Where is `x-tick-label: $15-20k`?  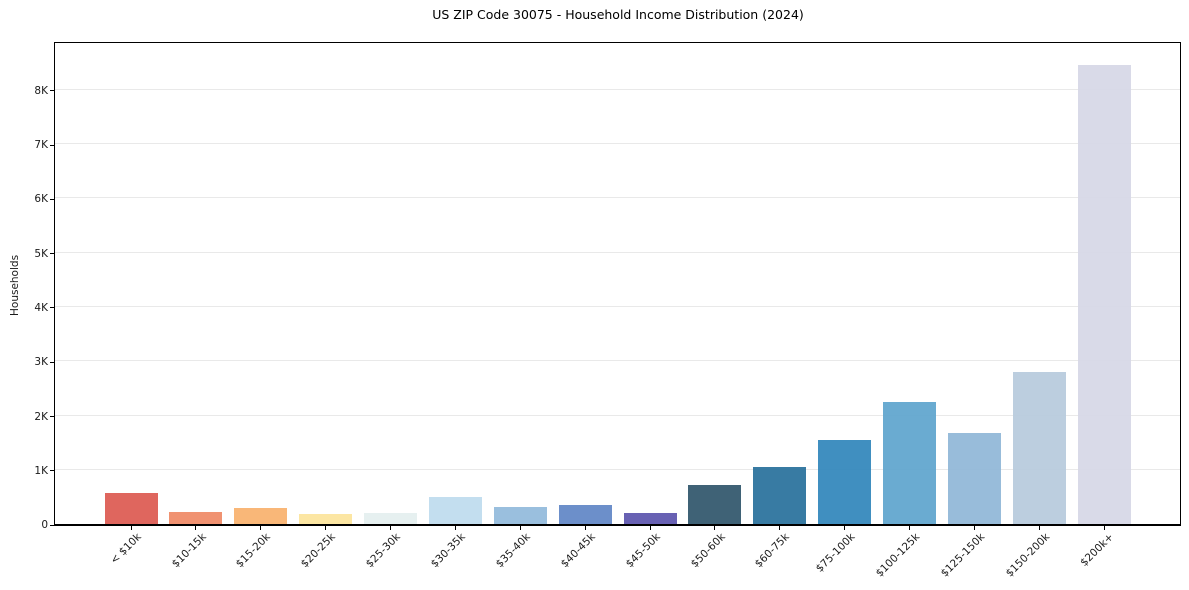 x-tick-label: $15-20k is located at coordinates (254, 551).